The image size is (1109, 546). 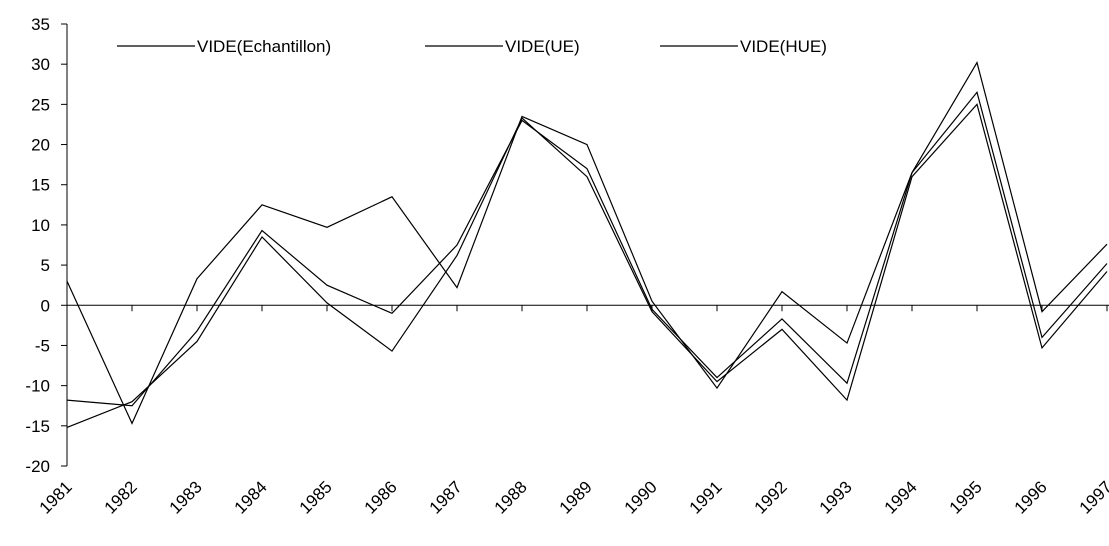 I want to click on y-tick-label: -5, so click(x=42, y=345).